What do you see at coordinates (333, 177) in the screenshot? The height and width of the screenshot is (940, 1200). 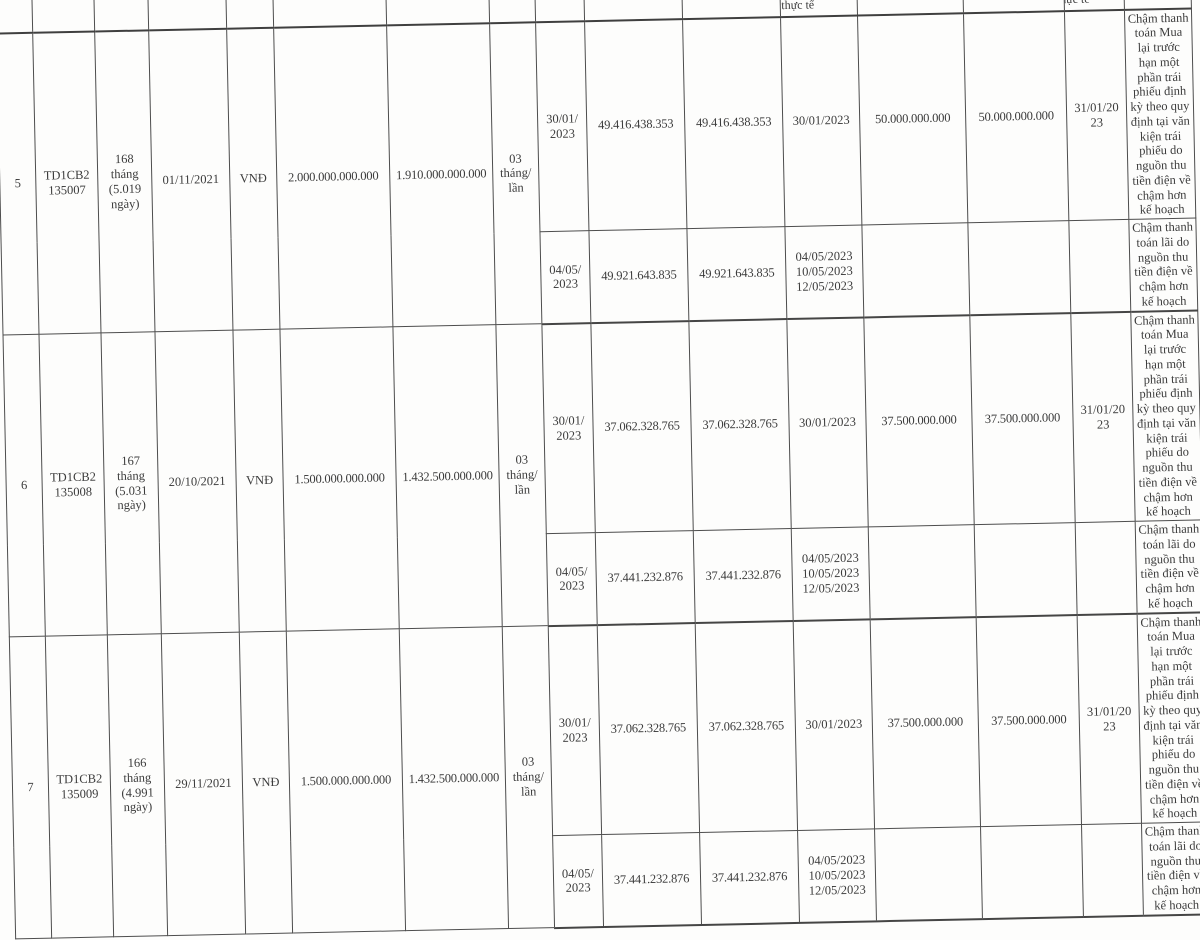 I see `row5-issued-value: 2.000.000.000.000` at bounding box center [333, 177].